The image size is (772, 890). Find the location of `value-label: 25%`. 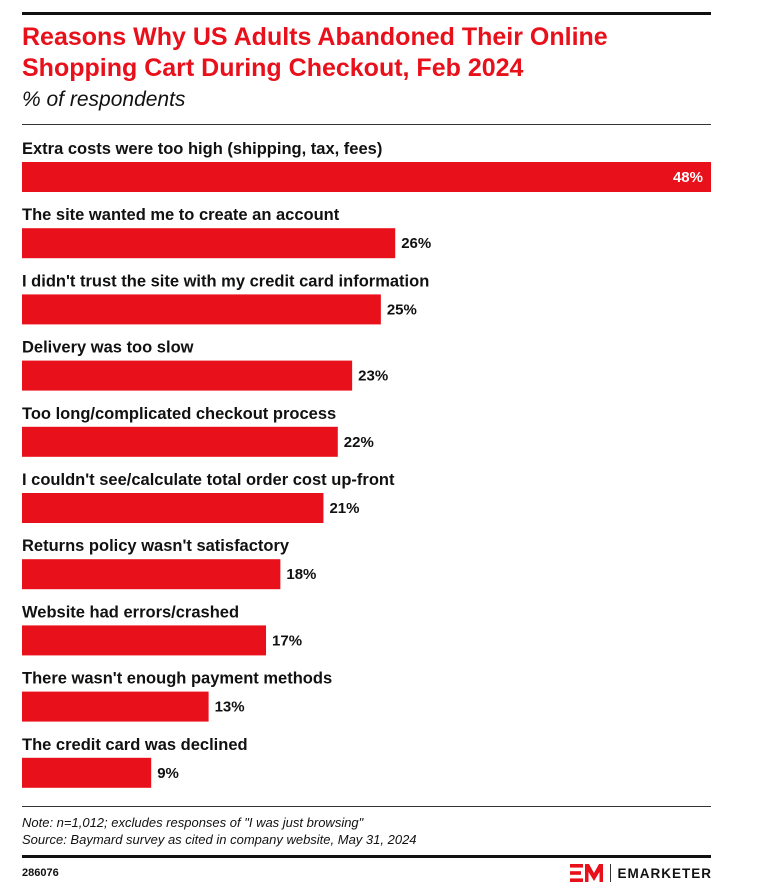

value-label: 25% is located at coordinates (402, 309).